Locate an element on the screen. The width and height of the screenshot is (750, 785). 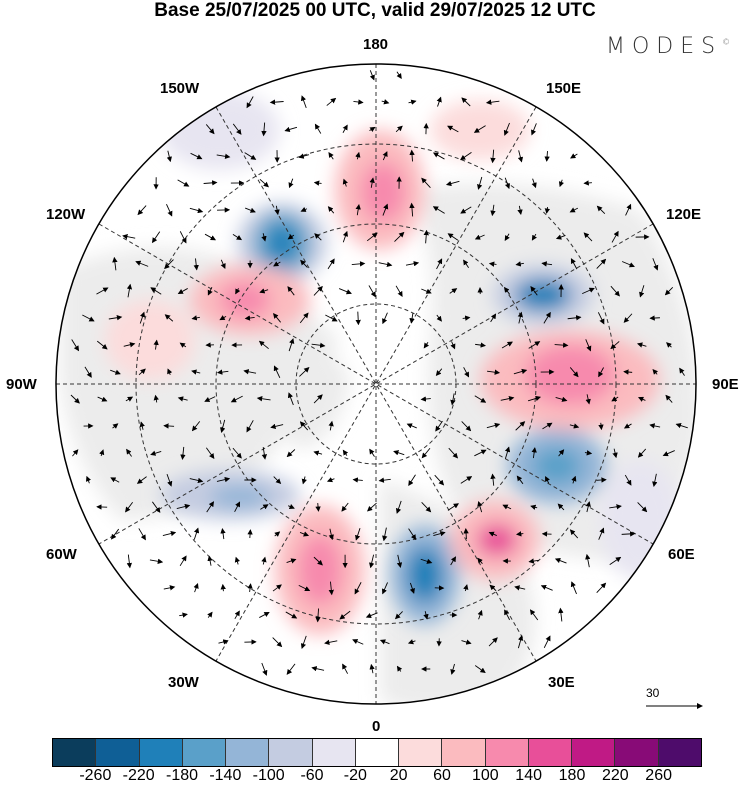
lon-label-30e: 30E is located at coordinates (561, 682).